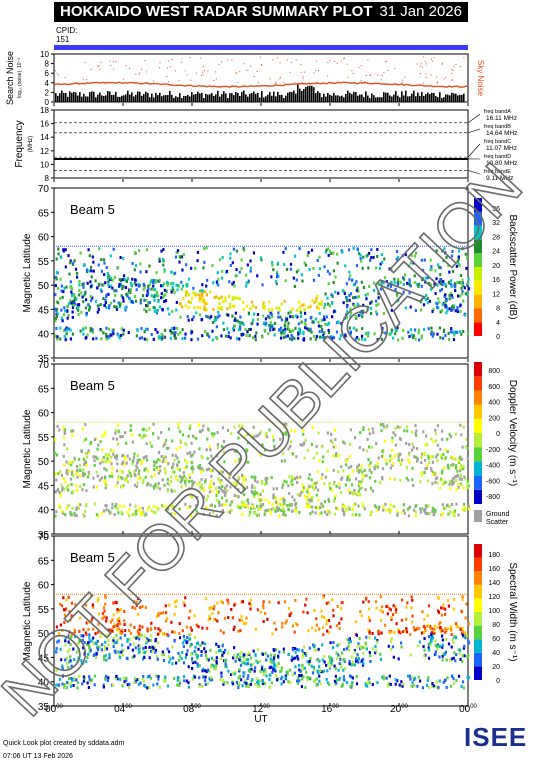  What do you see at coordinates (498, 681) in the screenshot?
I see `colorbar-tick-label: 0` at bounding box center [498, 681].